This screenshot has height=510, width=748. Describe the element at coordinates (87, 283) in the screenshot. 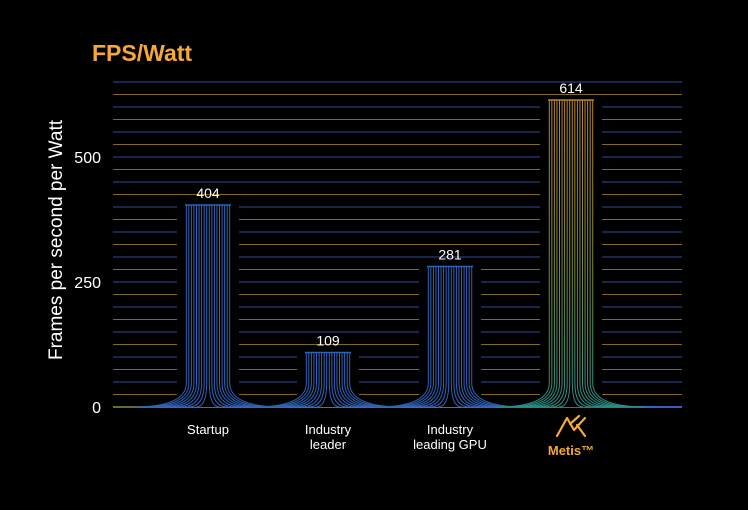

I see `y-tick-label: 250` at that location.